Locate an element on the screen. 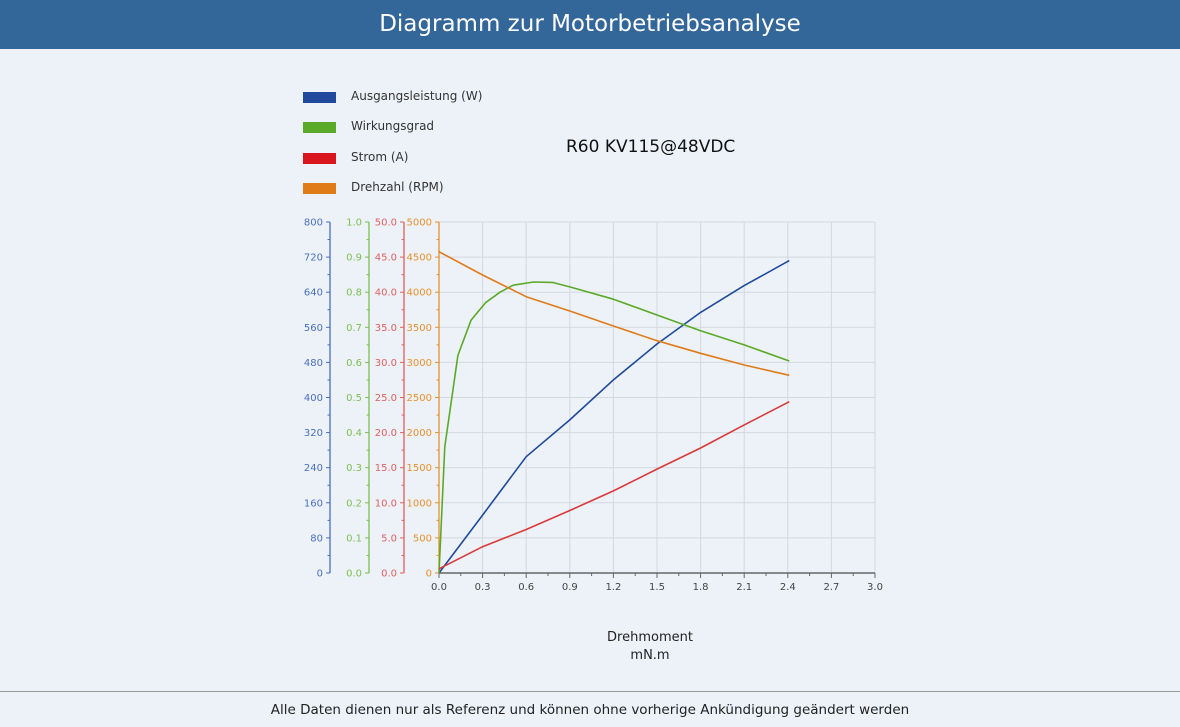  y-tick-label: 3500 is located at coordinates (419, 328).